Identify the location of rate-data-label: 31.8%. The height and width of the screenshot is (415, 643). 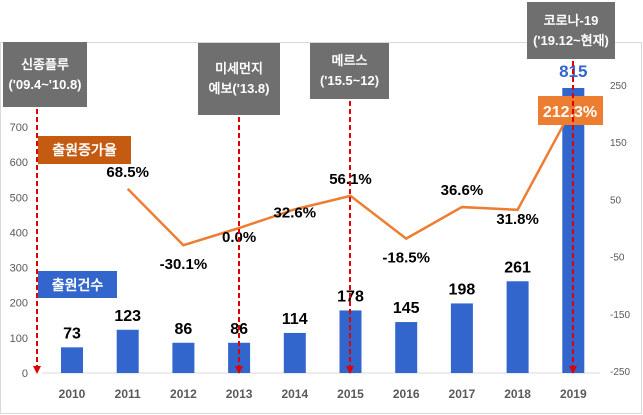
(517, 219).